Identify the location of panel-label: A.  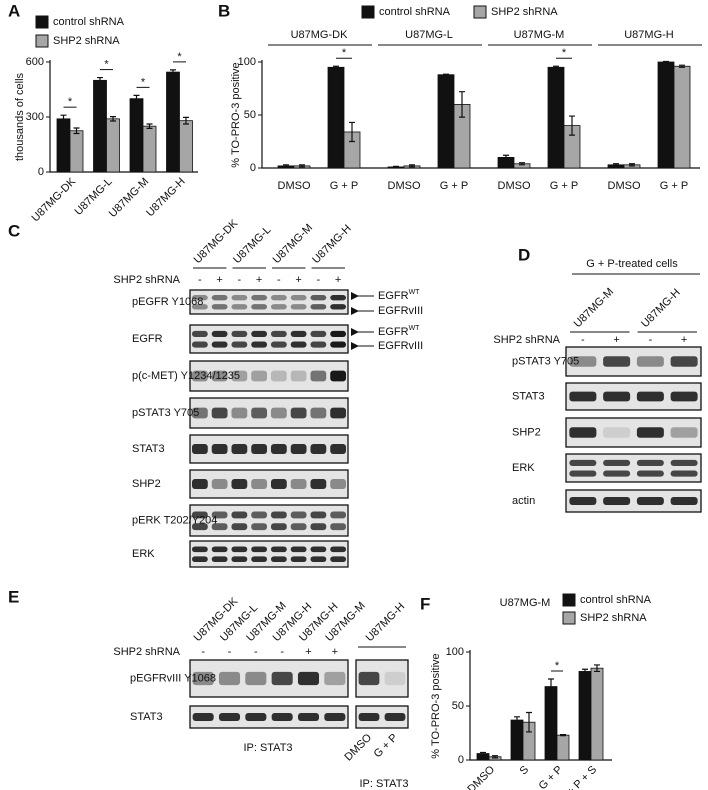
(14, 10).